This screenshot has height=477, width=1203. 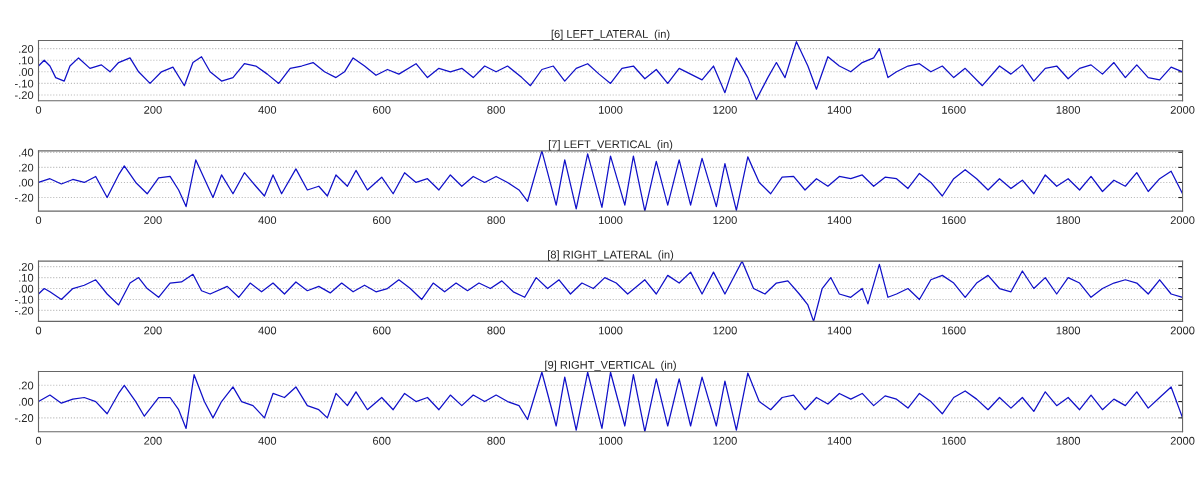 I want to click on chart-title: [8] RIGHT_LATERAL (in), so click(x=611, y=255).